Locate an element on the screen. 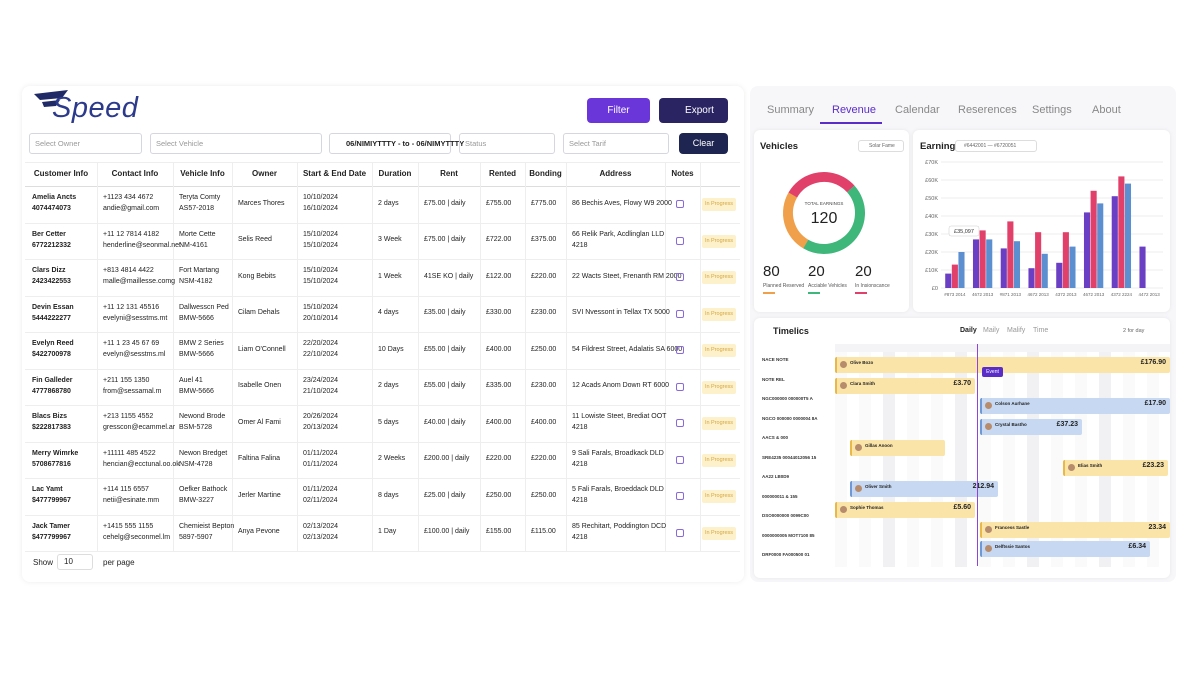  cell-text: Liam O'Connell is located at coordinates (262, 349).